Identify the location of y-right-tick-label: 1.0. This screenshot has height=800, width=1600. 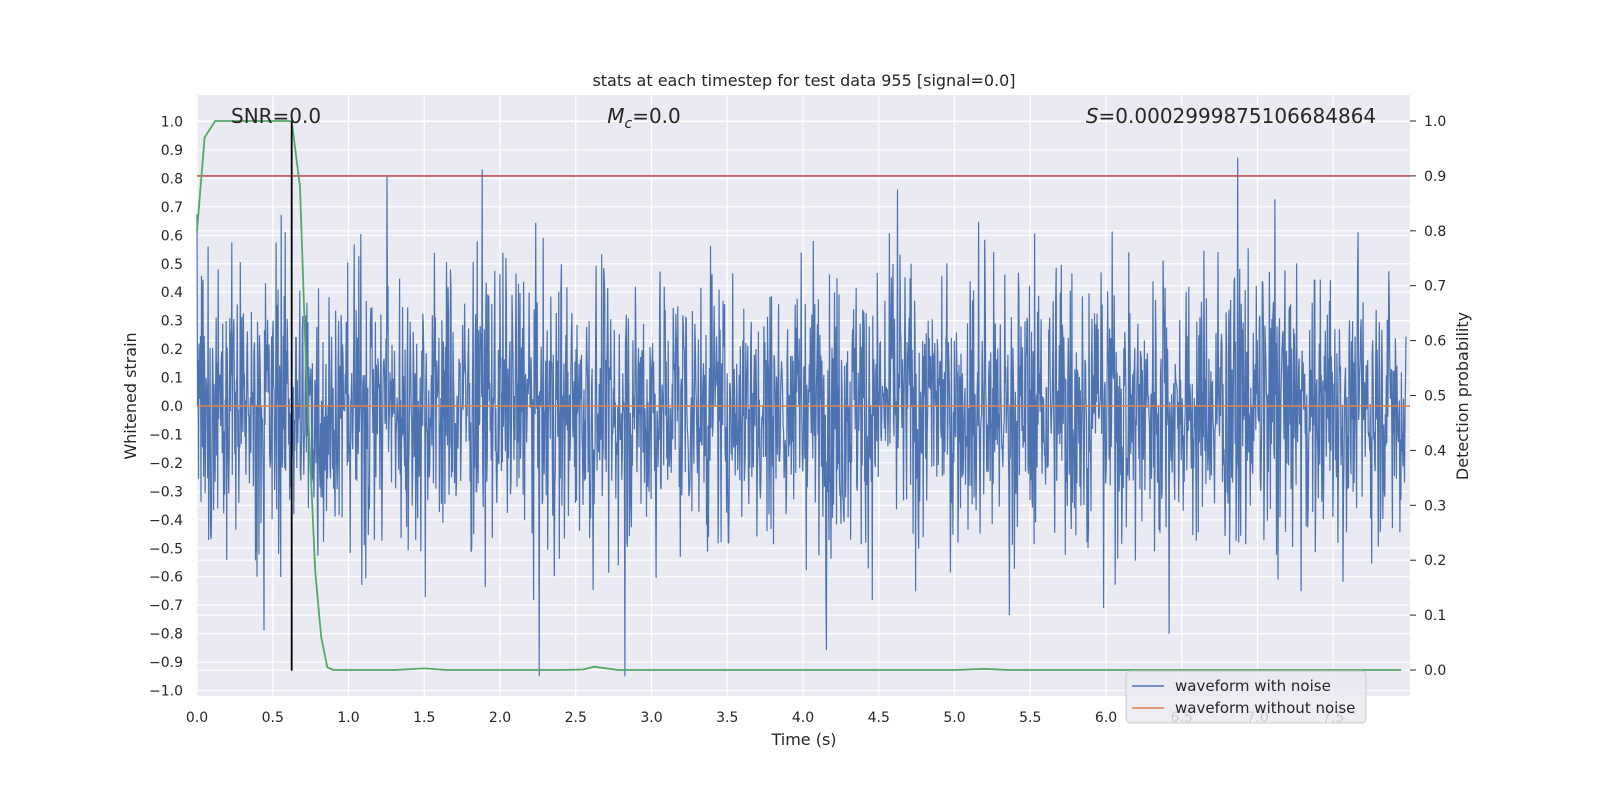
(1435, 122).